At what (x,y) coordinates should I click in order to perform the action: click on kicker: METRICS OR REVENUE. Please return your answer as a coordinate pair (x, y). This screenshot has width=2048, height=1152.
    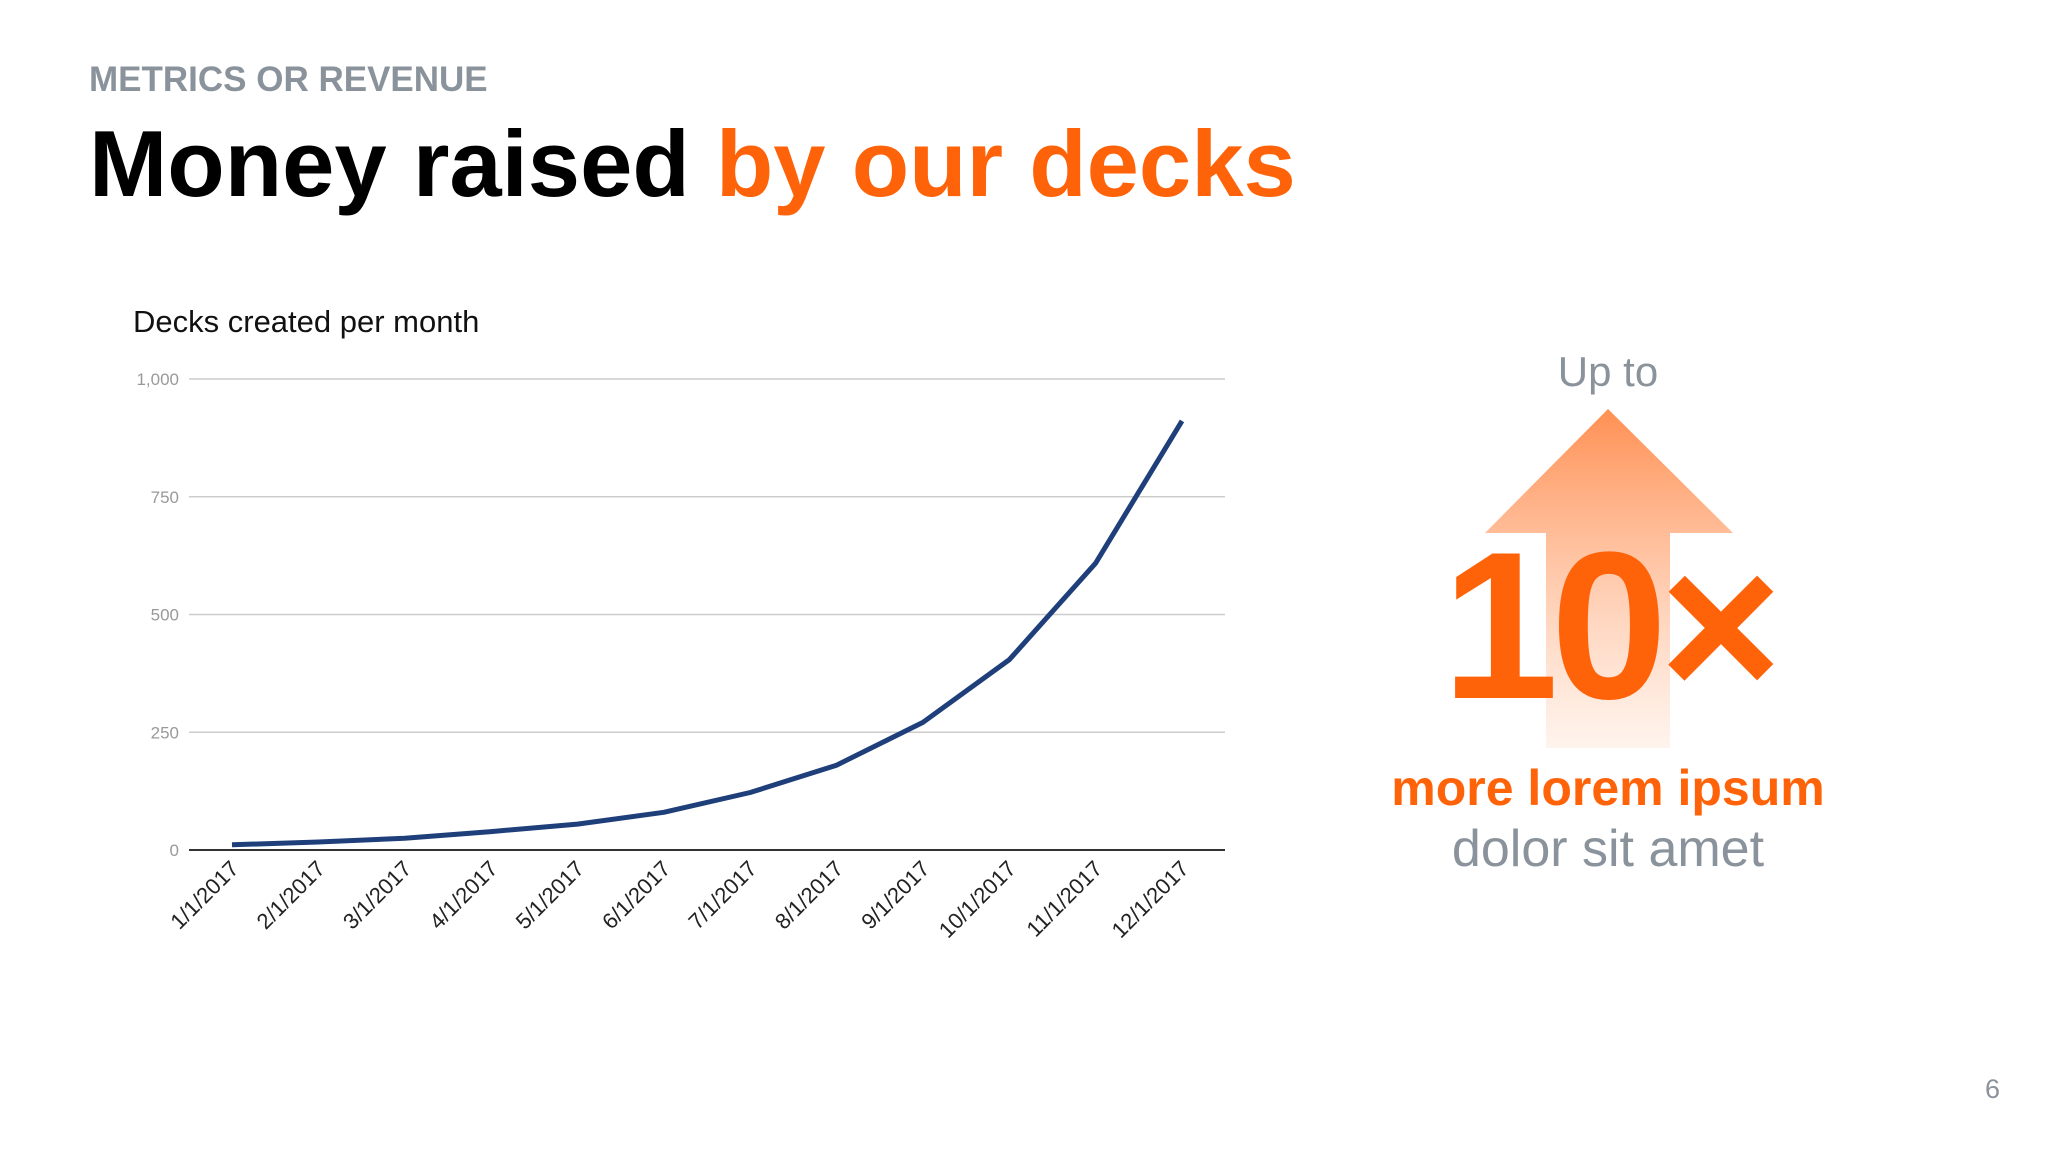
    Looking at the image, I should click on (288, 79).